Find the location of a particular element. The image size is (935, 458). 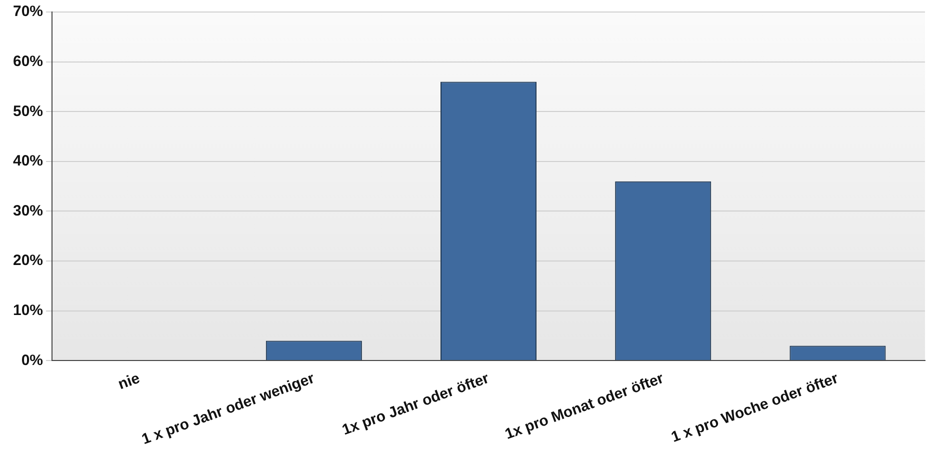

x-tick-label: 1 x pro Woche oder öfter is located at coordinates (755, 408).